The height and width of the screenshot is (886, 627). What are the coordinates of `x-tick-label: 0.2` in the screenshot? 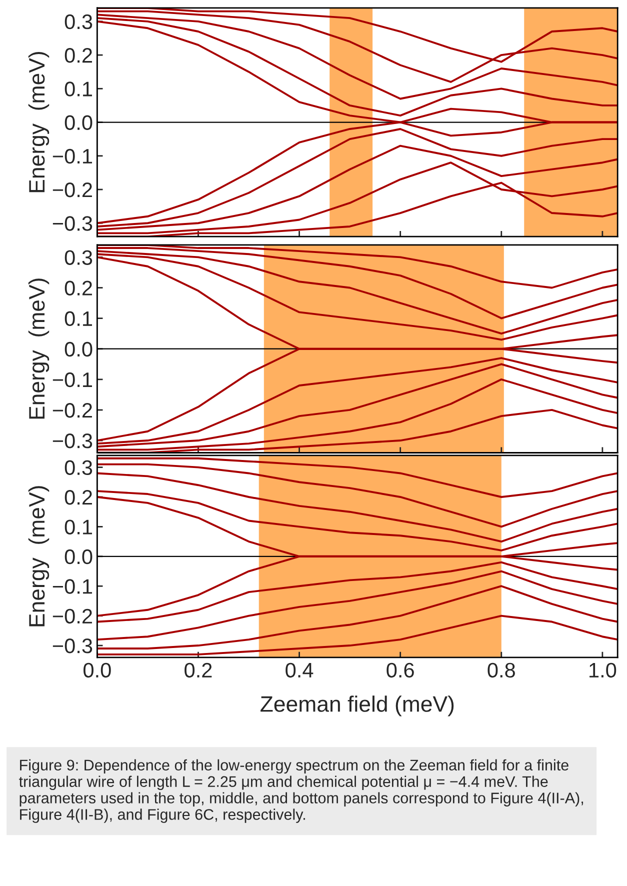 It's located at (198, 670).